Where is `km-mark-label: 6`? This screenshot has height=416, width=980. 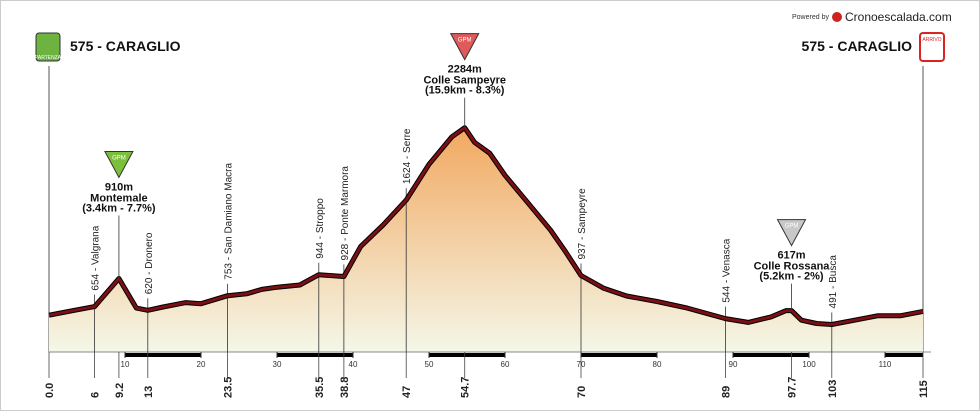 km-mark-label: 6 is located at coordinates (96, 395).